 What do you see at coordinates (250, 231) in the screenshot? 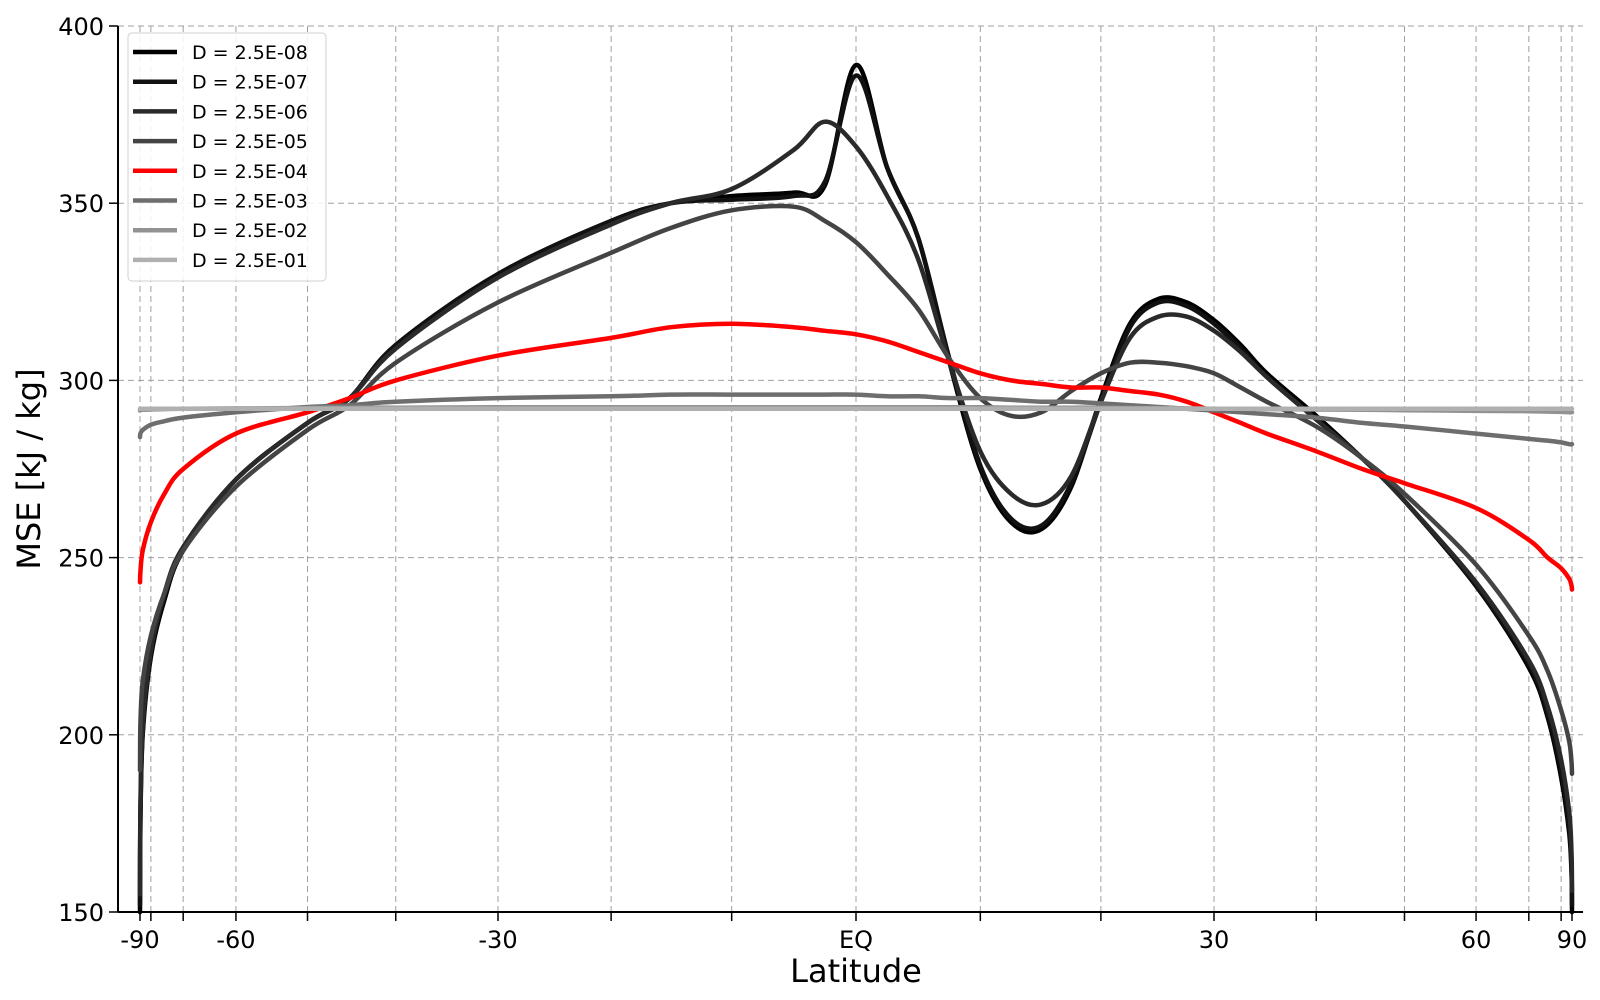
I see `legend-label: D = 2.5E-02` at bounding box center [250, 231].